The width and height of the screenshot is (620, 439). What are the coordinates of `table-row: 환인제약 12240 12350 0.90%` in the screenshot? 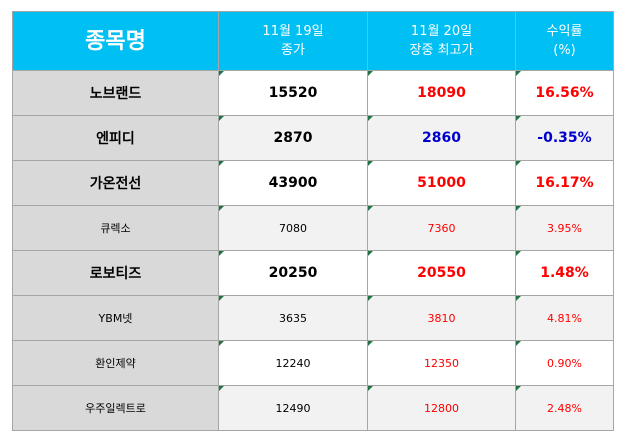 It's located at (313, 363).